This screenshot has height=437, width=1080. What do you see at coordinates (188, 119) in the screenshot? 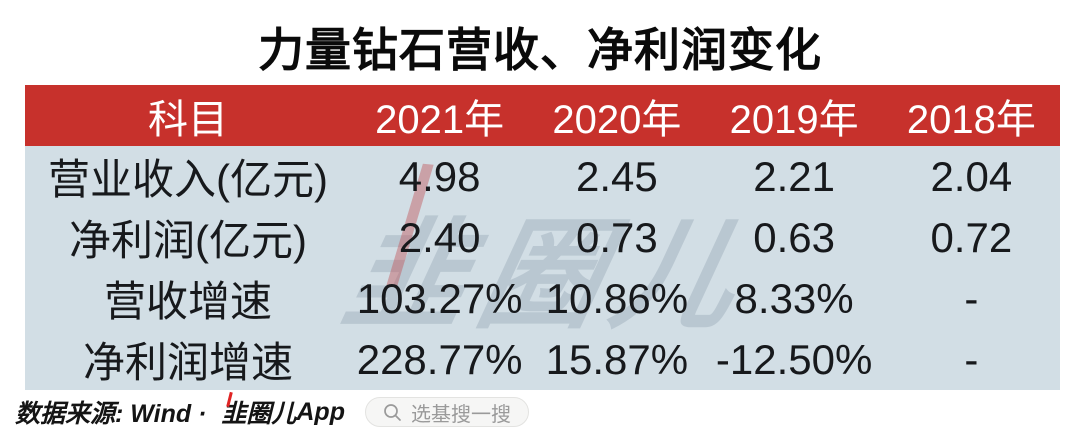
I see `column-header-subject: 科目` at bounding box center [188, 119].